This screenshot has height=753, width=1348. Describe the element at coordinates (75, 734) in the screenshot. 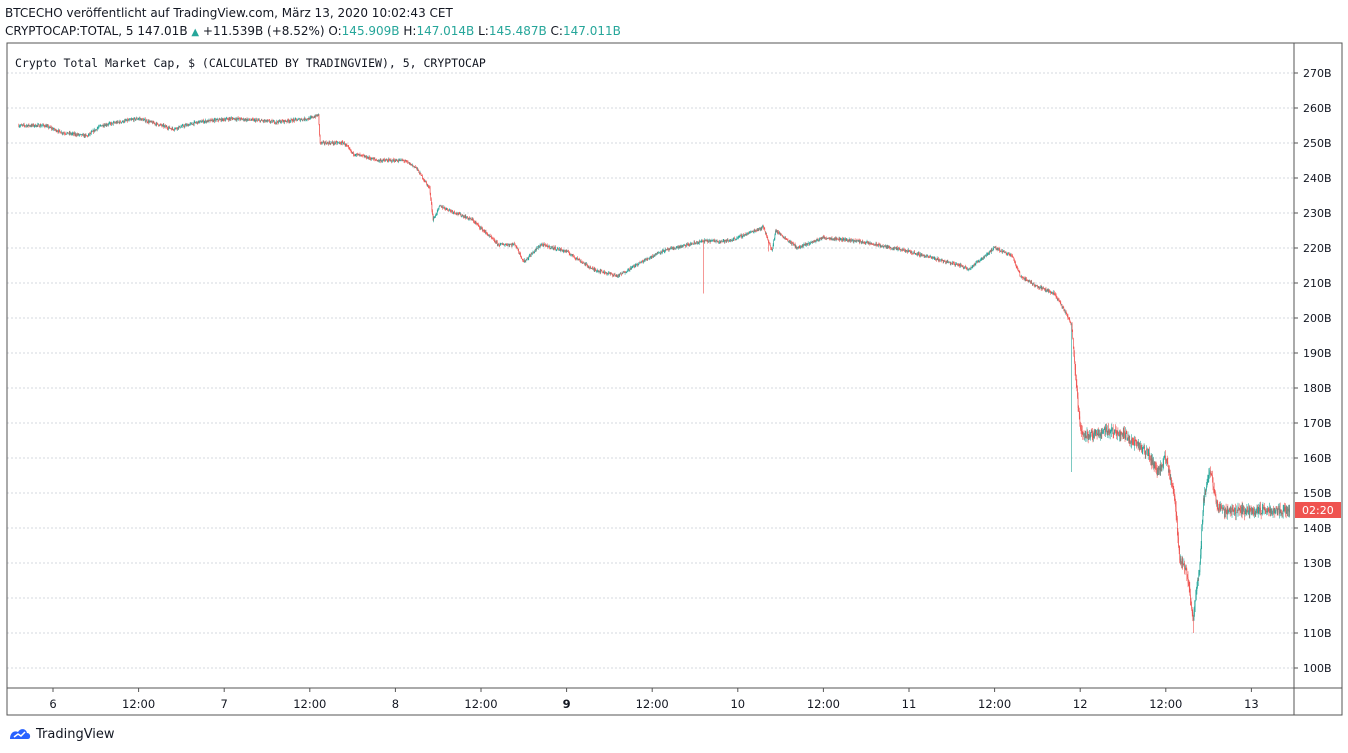

I see `brand-name: TradingView` at that location.